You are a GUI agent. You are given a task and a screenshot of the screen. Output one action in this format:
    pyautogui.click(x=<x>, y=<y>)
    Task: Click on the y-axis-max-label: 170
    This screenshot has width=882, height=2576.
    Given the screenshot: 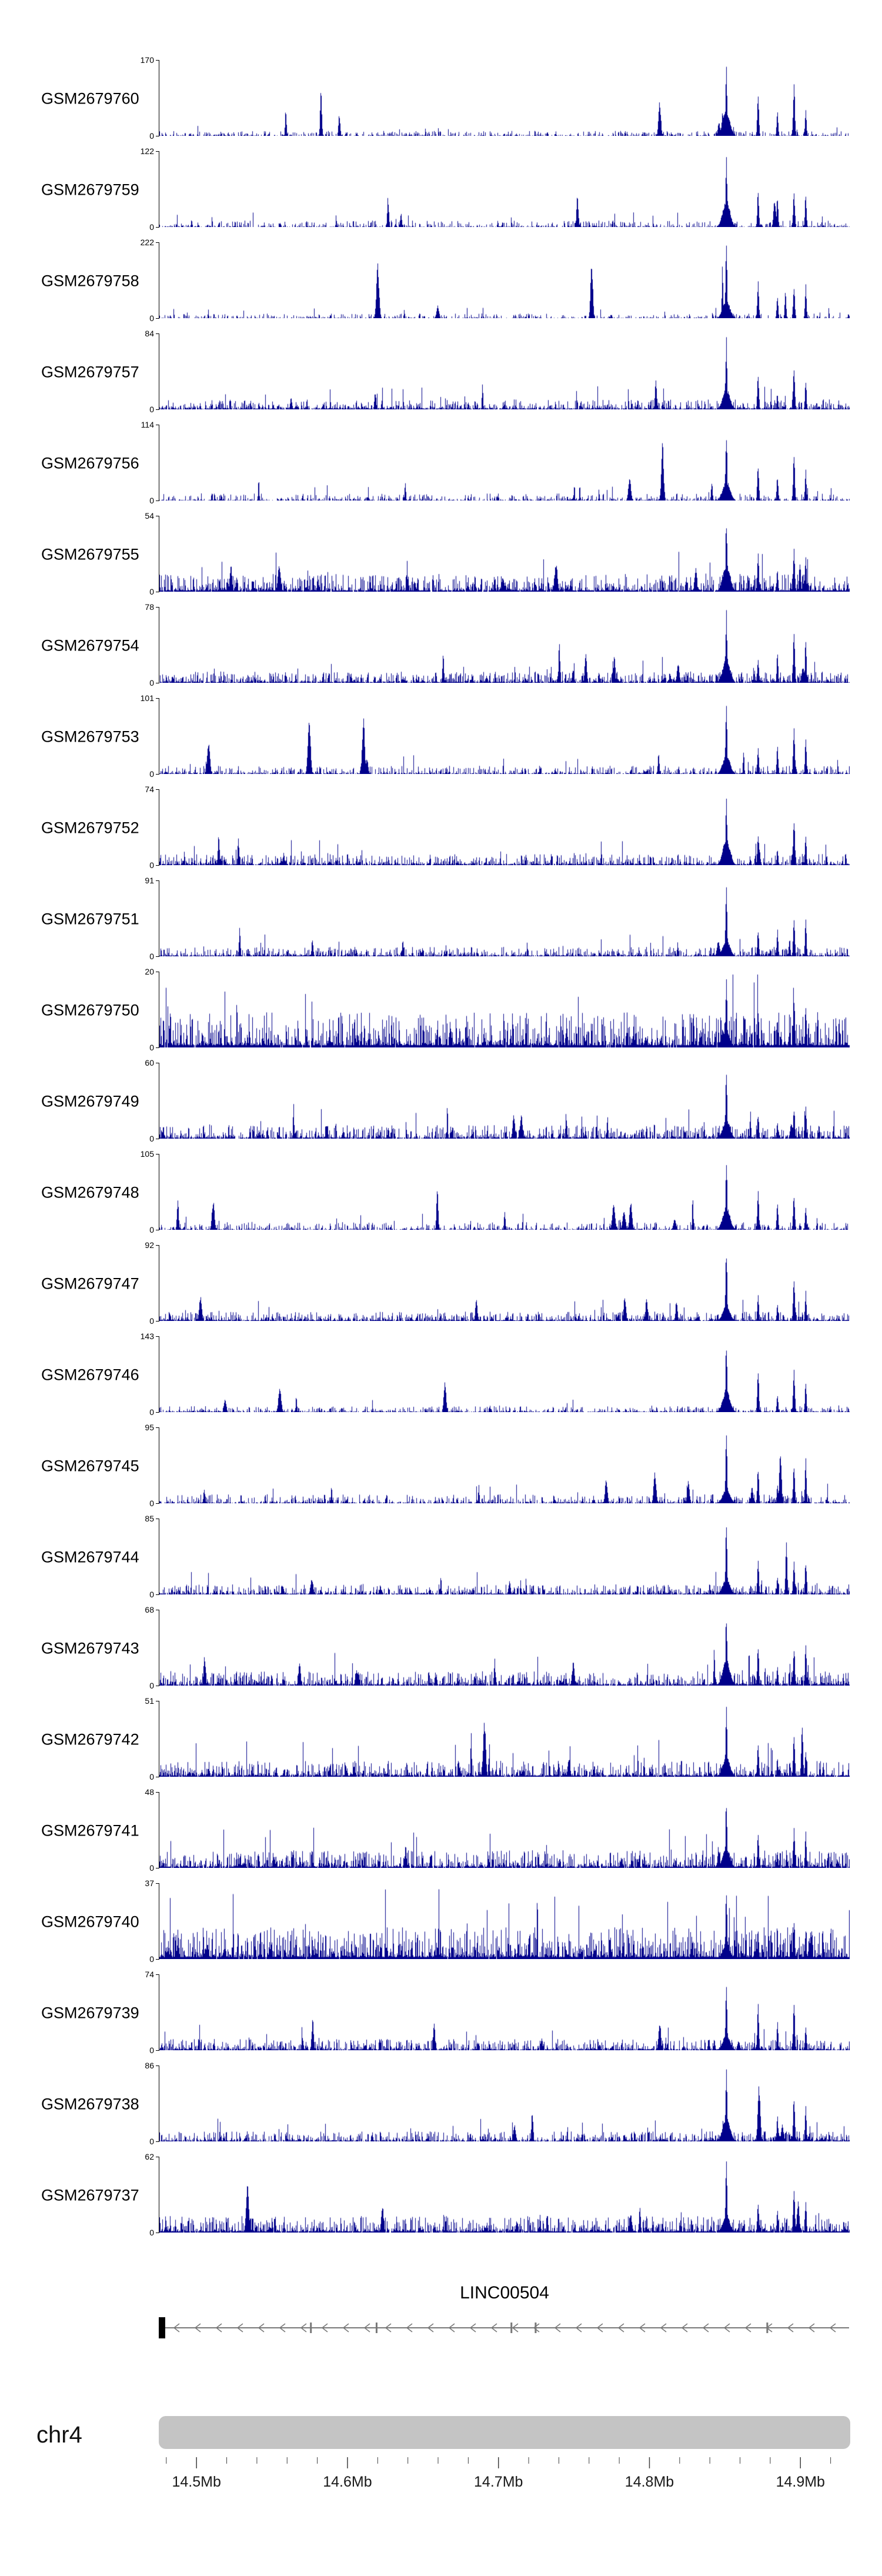 What is the action you would take?
    pyautogui.click(x=147, y=60)
    